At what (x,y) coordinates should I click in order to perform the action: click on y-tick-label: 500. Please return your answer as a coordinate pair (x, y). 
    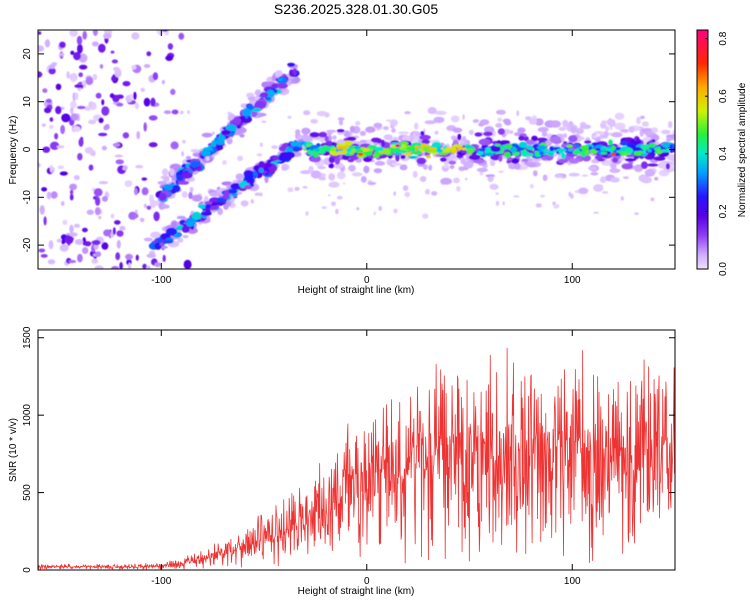
    Looking at the image, I should click on (27, 492).